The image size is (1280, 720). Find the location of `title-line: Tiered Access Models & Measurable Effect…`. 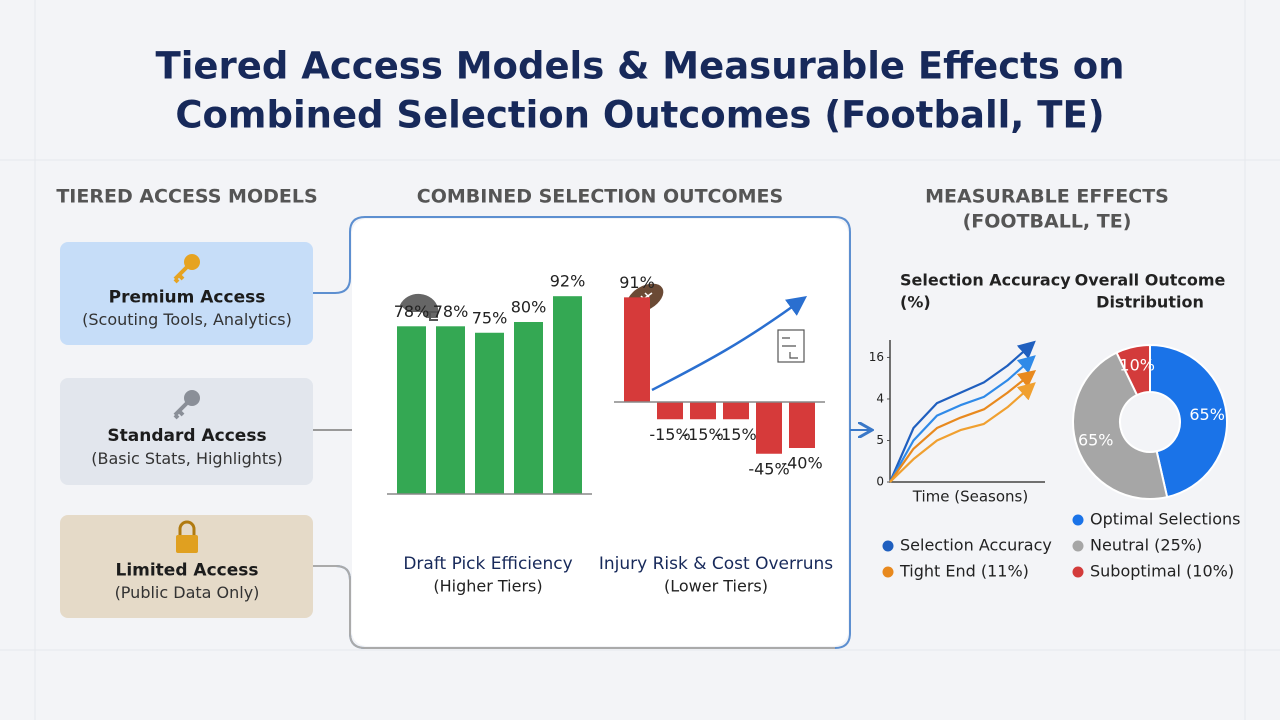

title-line: Tiered Access Models & Measurable Effect… is located at coordinates (639, 66).